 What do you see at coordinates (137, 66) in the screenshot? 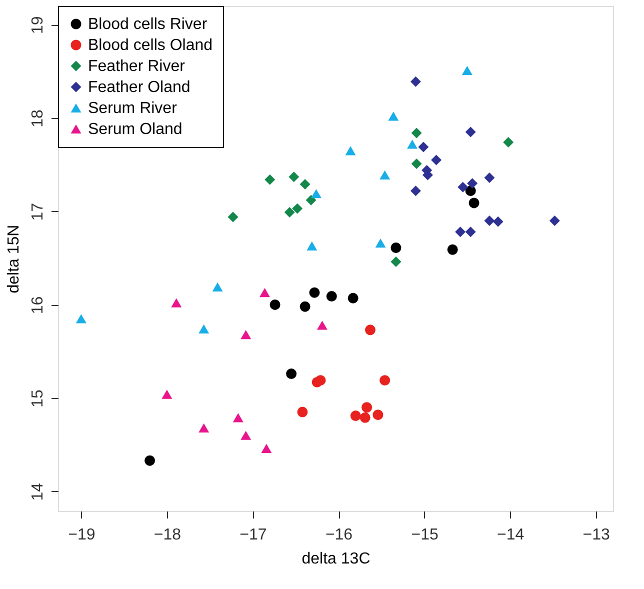
I see `legend-label: Feather River` at bounding box center [137, 66].